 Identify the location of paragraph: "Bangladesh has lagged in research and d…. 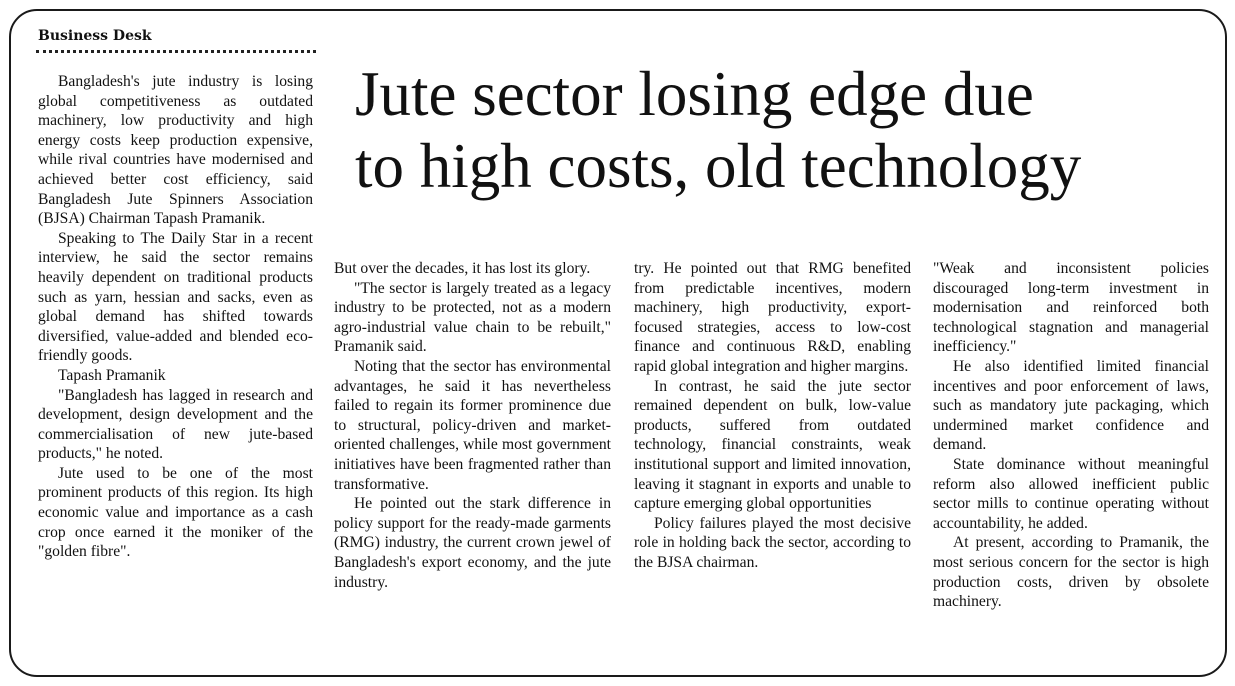
(175, 424).